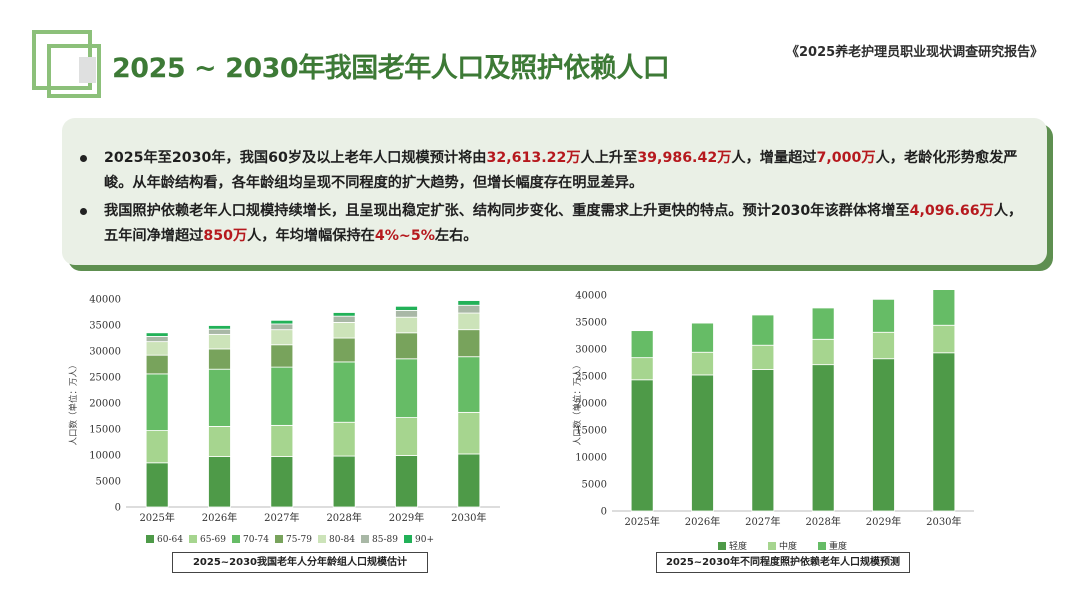  Describe the element at coordinates (823, 323) in the screenshot. I see `bar-segment-重度-2028年` at that location.